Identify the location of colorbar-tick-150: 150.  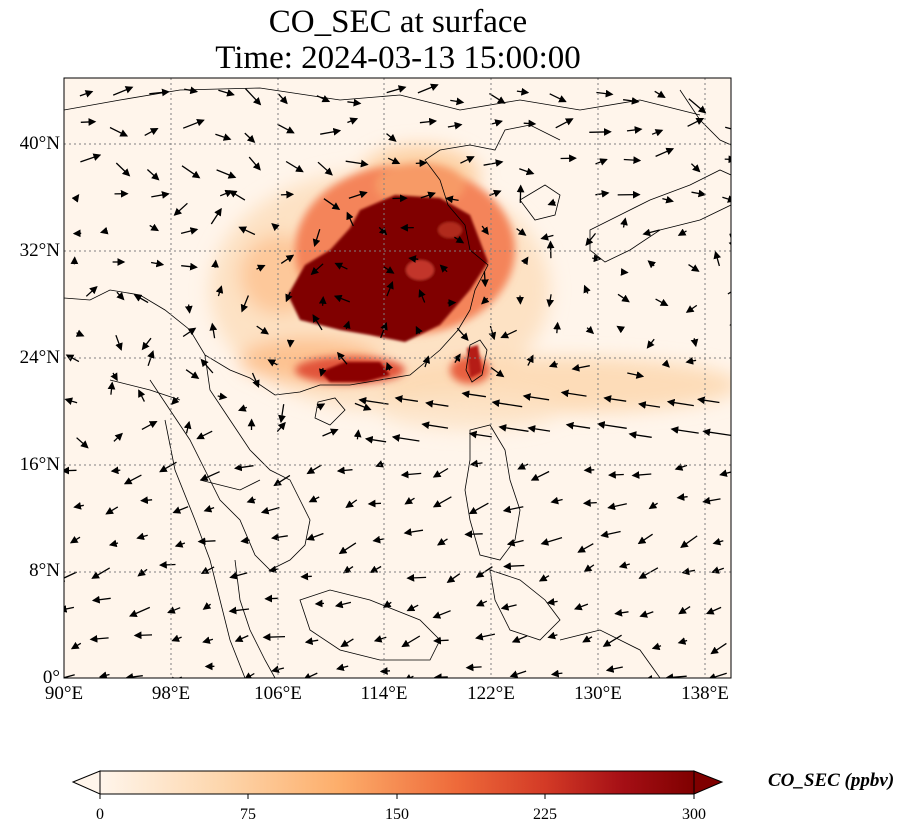
(397, 814).